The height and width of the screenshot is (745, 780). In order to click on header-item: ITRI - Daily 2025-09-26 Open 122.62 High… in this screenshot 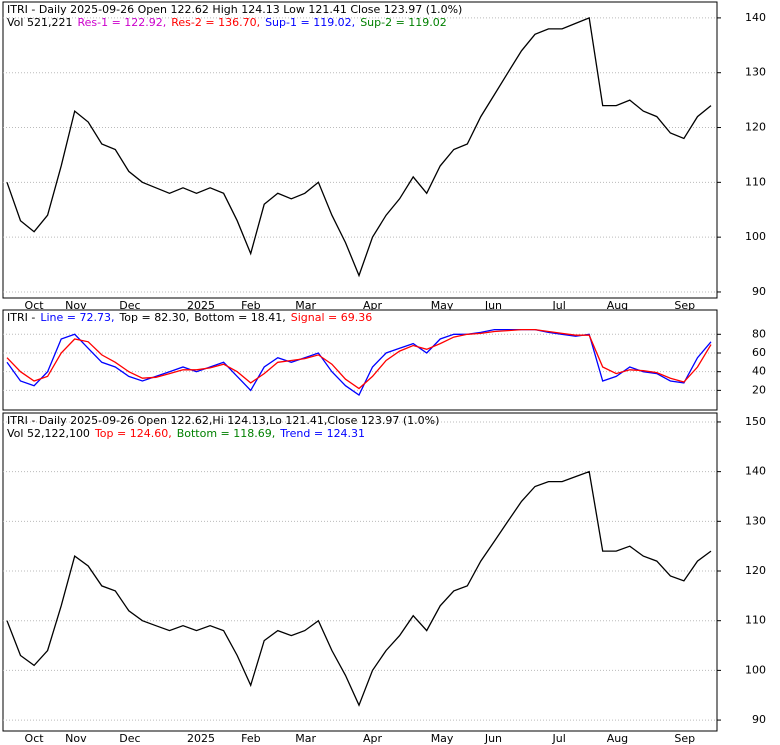, I will do `click(234, 9)`.